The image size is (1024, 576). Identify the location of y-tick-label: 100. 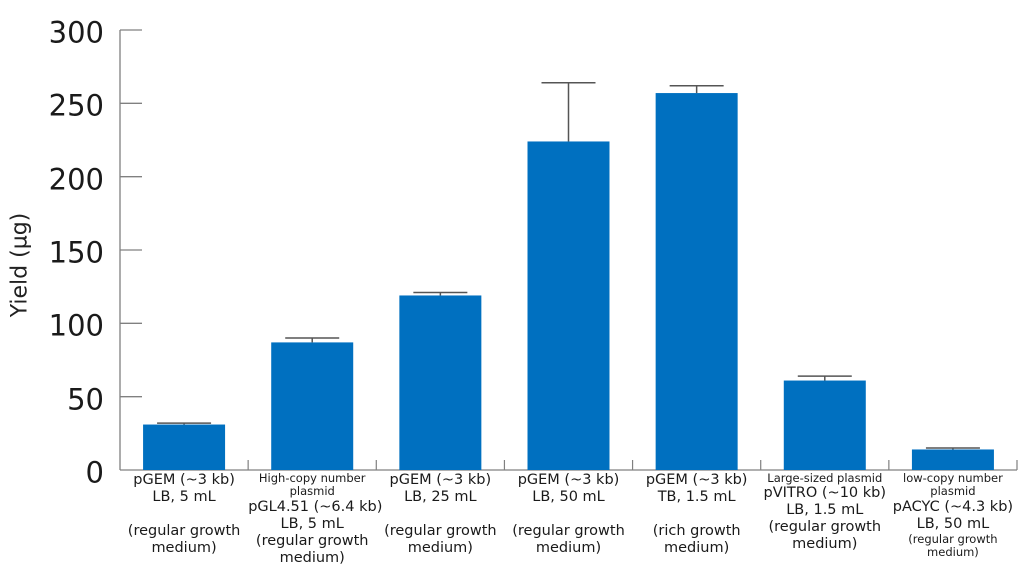
(76, 325).